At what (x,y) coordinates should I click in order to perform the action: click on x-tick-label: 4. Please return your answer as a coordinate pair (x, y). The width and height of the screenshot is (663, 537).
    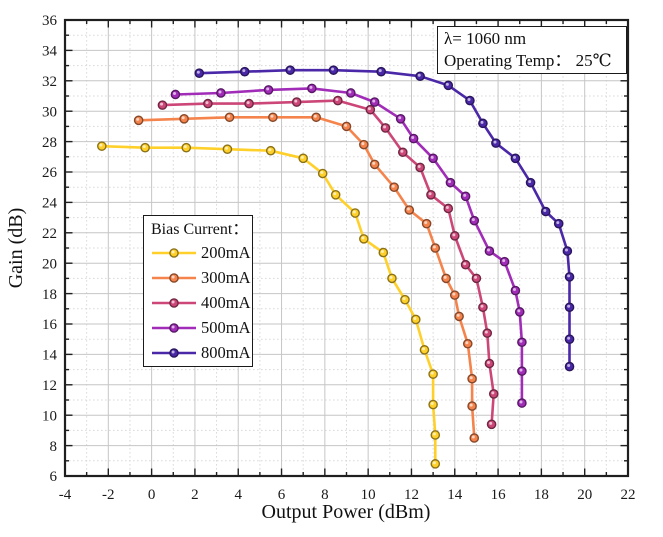
    Looking at the image, I should click on (238, 495).